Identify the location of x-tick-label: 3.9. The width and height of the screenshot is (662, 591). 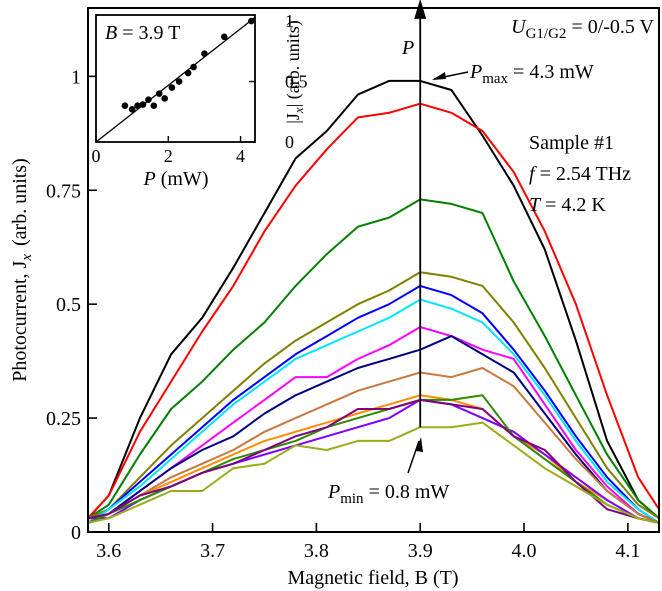
(420, 551).